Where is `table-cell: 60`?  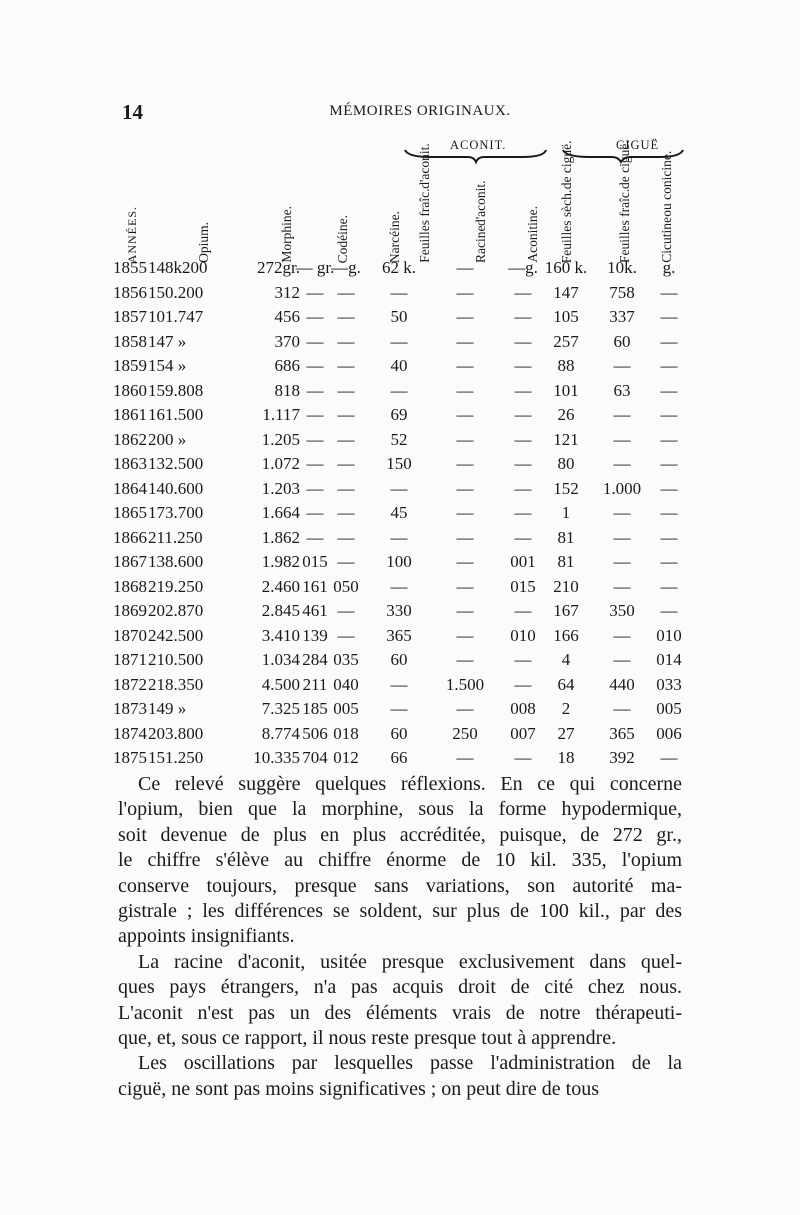 table-cell: 60 is located at coordinates (622, 341).